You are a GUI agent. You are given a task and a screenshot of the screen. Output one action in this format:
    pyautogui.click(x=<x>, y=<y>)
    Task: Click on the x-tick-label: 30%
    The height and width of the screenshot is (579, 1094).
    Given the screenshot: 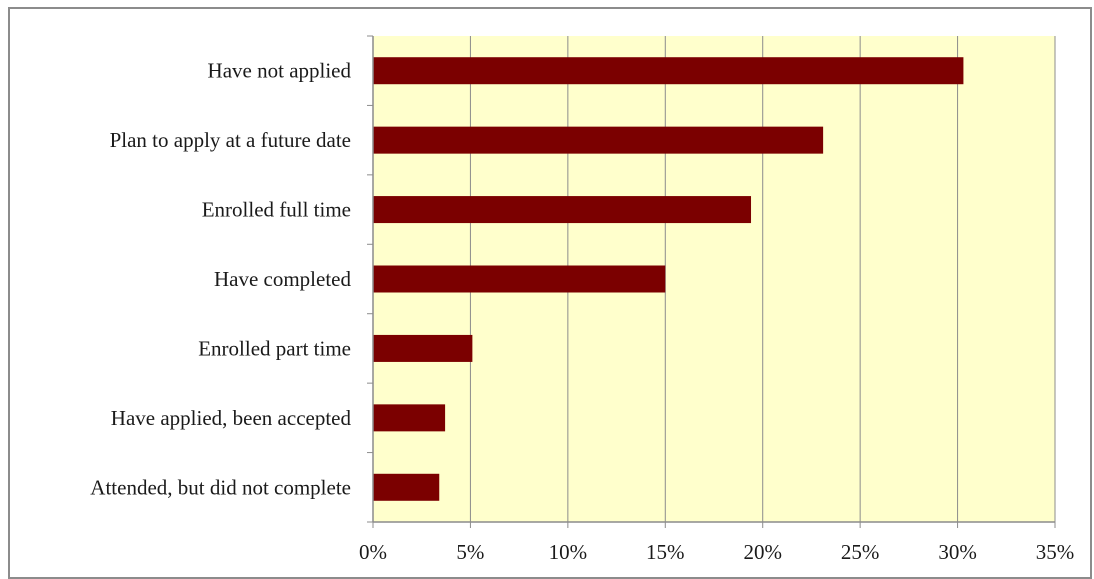 What is the action you would take?
    pyautogui.click(x=957, y=552)
    